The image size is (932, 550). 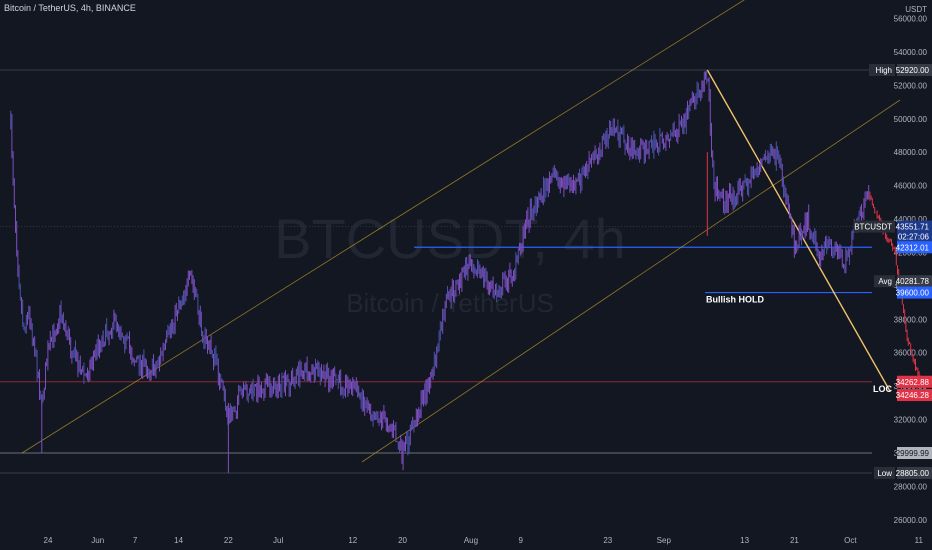 I want to click on x-tick-label: Sep, so click(x=664, y=540).